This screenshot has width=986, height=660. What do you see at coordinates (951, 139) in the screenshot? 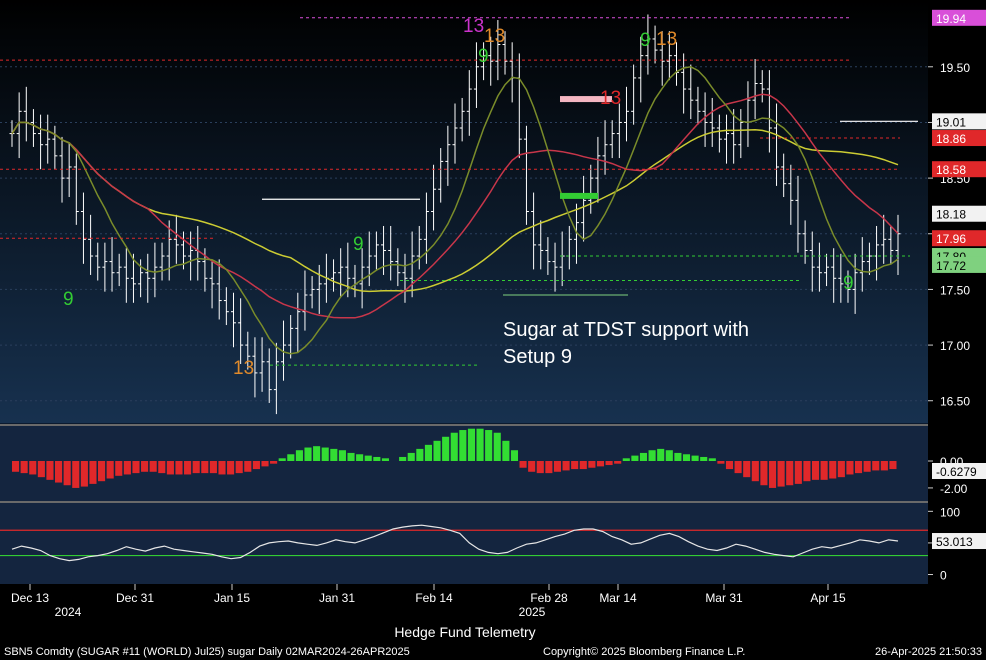
I see `price-tag-label: 18.86` at bounding box center [951, 139].